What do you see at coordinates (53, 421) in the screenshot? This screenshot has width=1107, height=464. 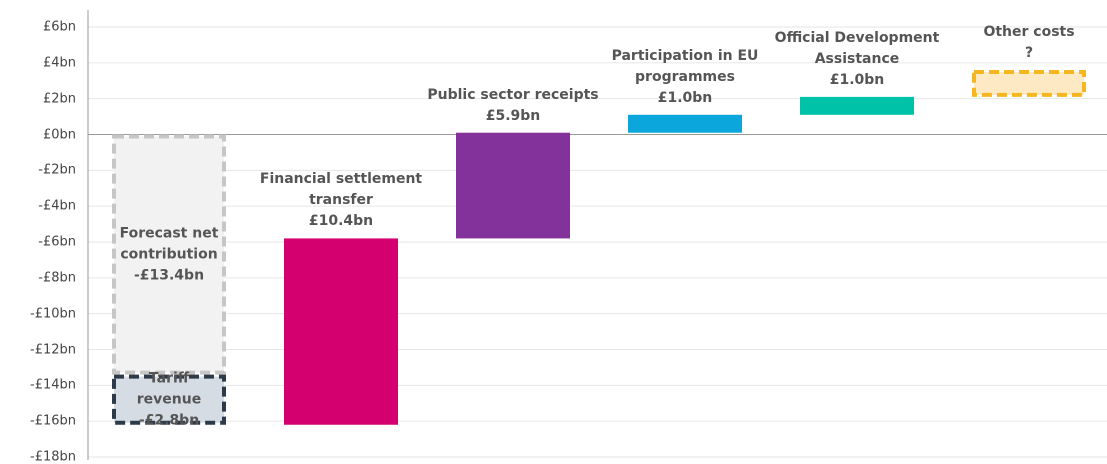 I see `y-tick-label: -£16bn` at bounding box center [53, 421].